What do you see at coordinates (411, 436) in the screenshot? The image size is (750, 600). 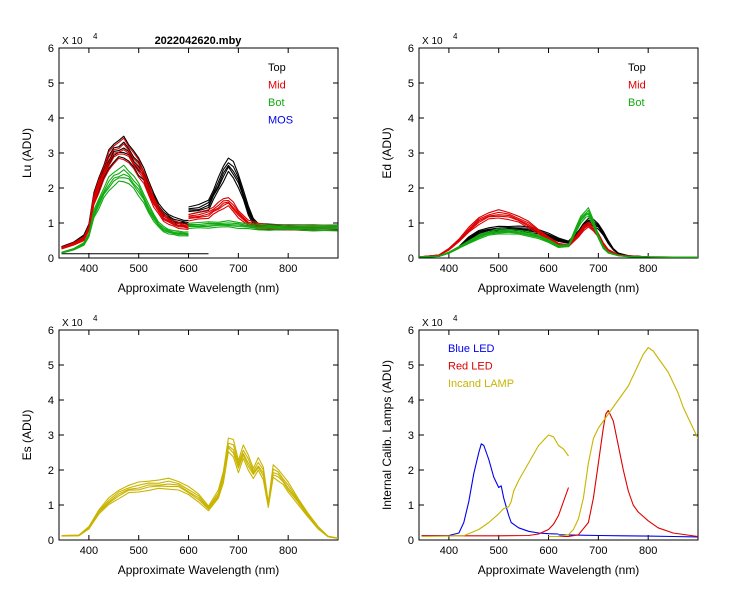 I see `lamps-y-tick-label: 3` at bounding box center [411, 436].